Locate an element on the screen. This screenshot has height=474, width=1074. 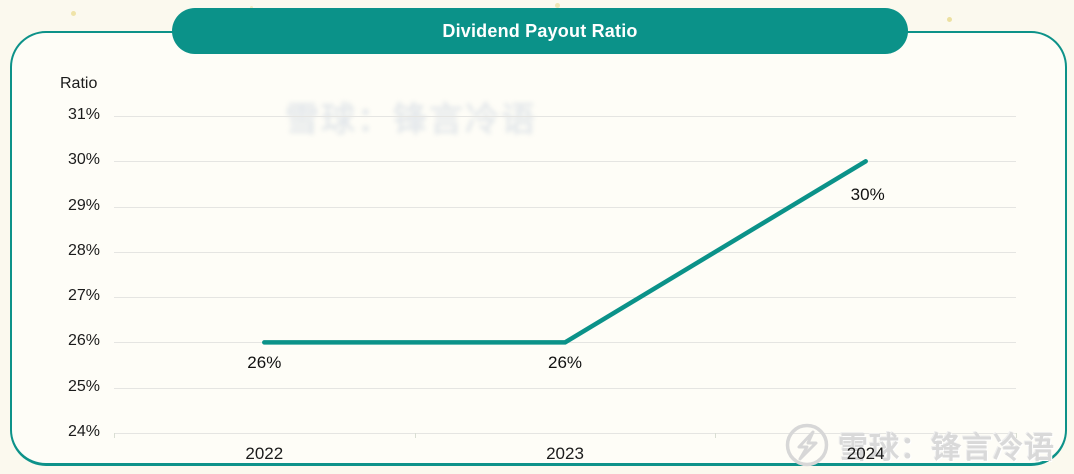
snowball-logo-icon is located at coordinates (807, 445).